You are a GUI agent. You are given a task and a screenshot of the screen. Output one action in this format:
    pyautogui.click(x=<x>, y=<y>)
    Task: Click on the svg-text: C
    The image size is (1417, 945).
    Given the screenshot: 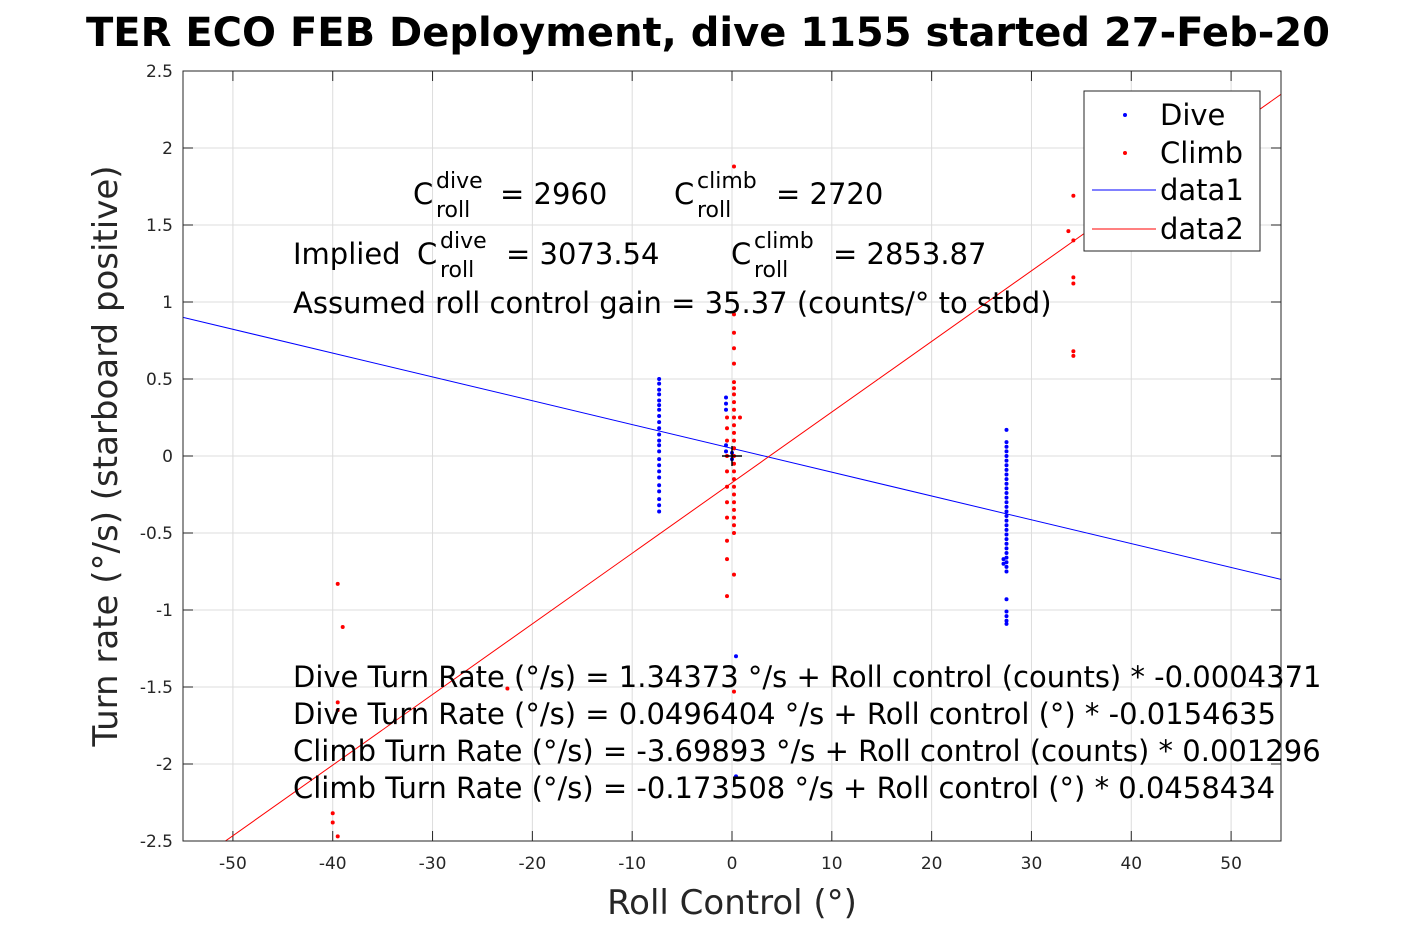 What is the action you would take?
    pyautogui.click(x=423, y=194)
    